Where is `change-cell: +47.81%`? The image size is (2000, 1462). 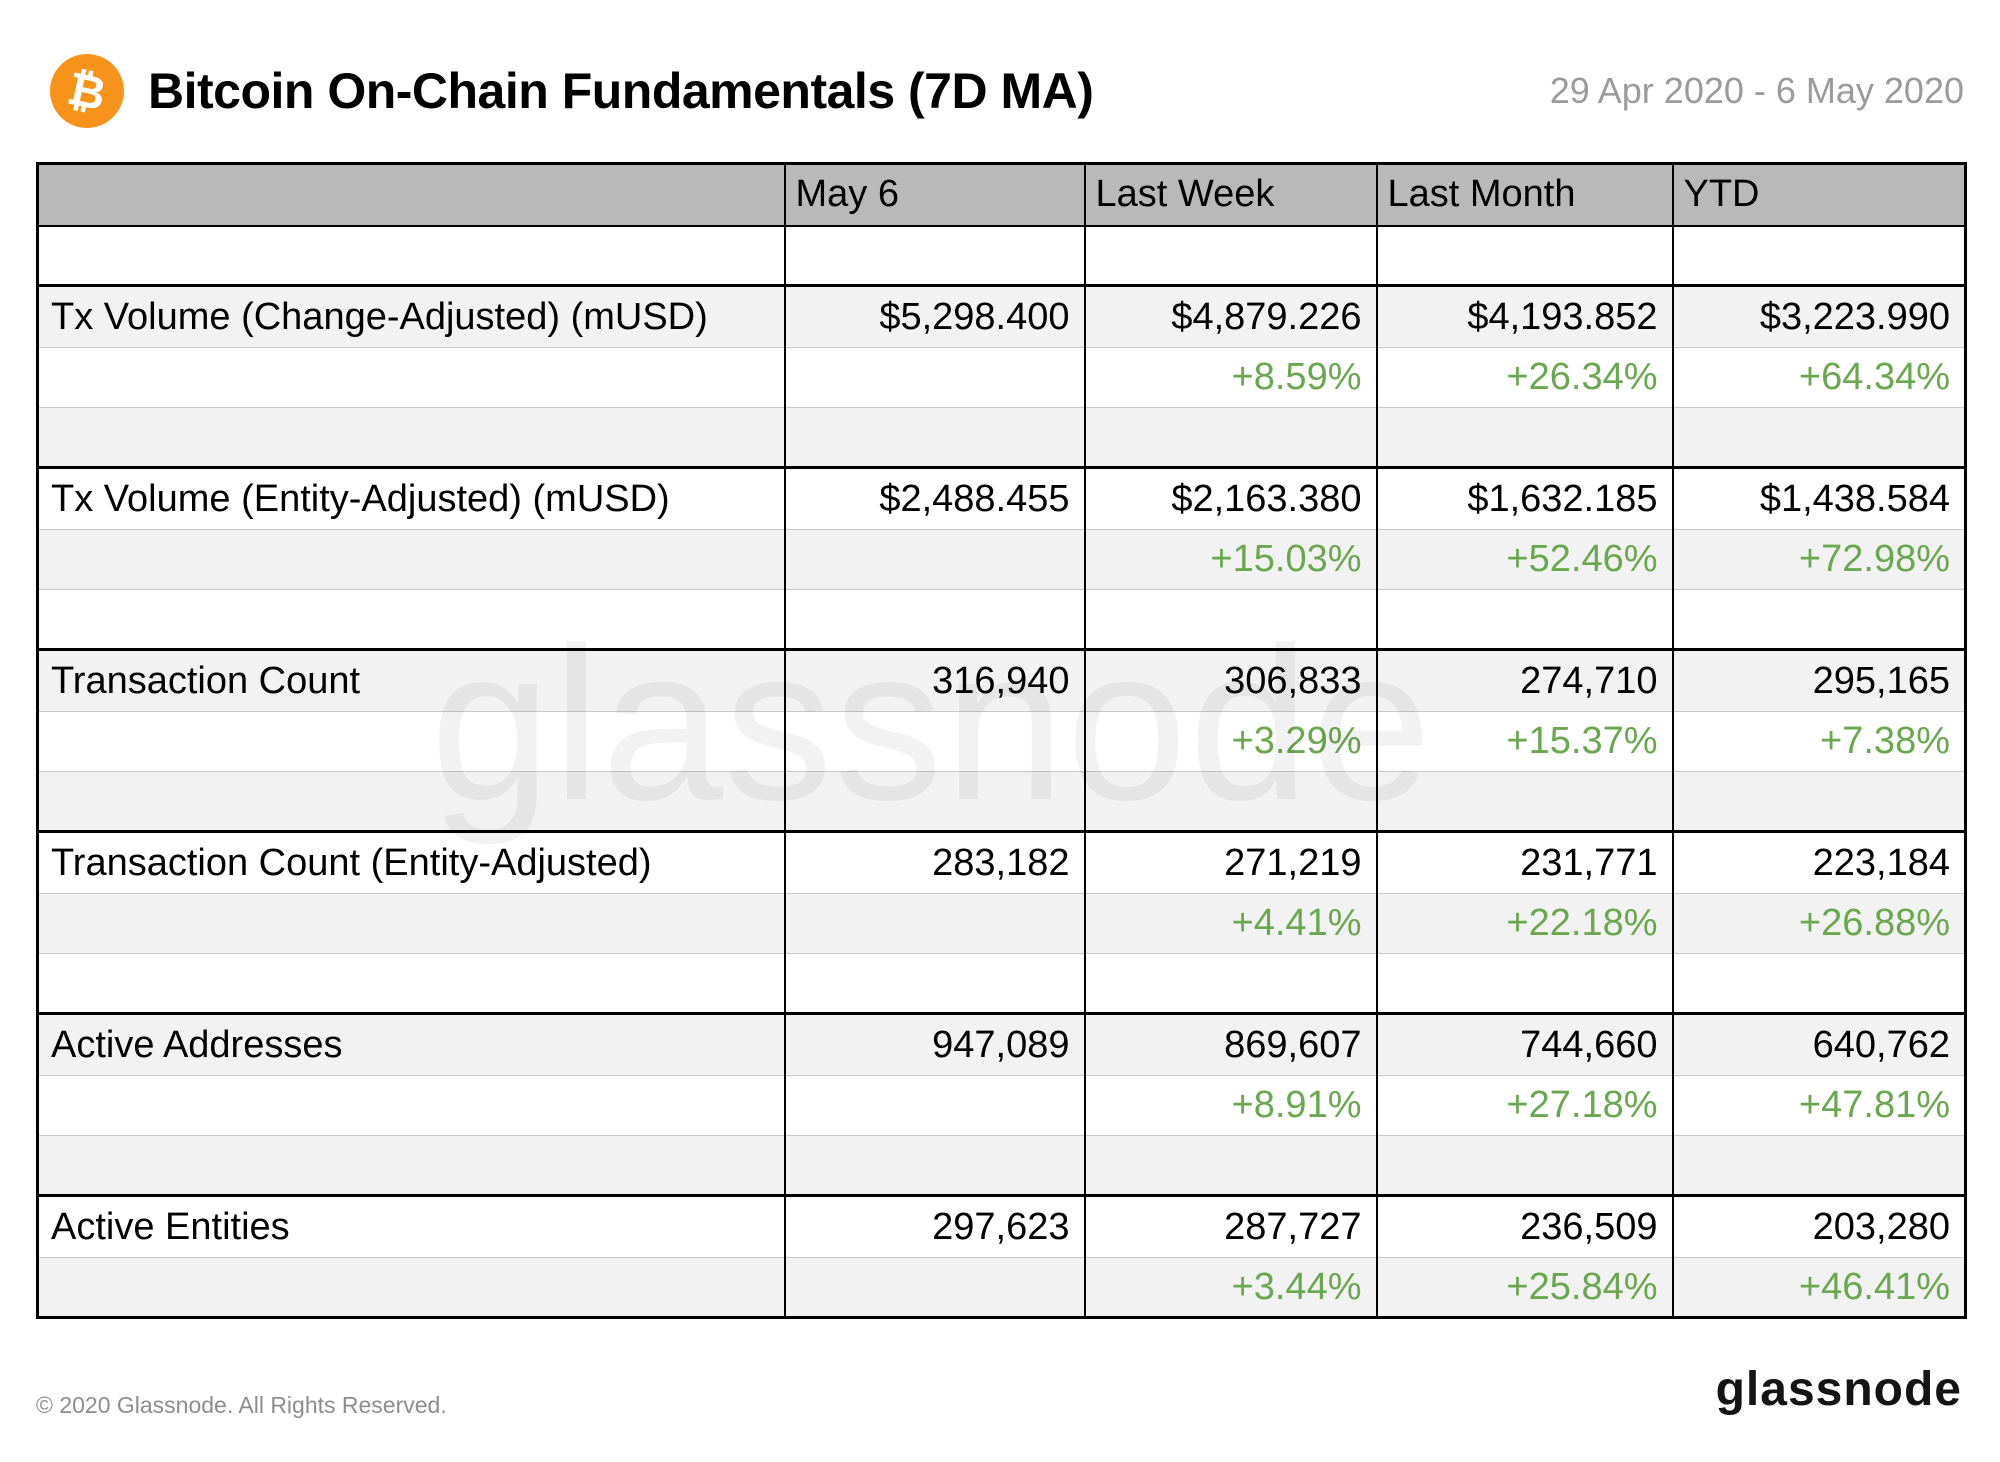
change-cell: +47.81% is located at coordinates (1819, 1105).